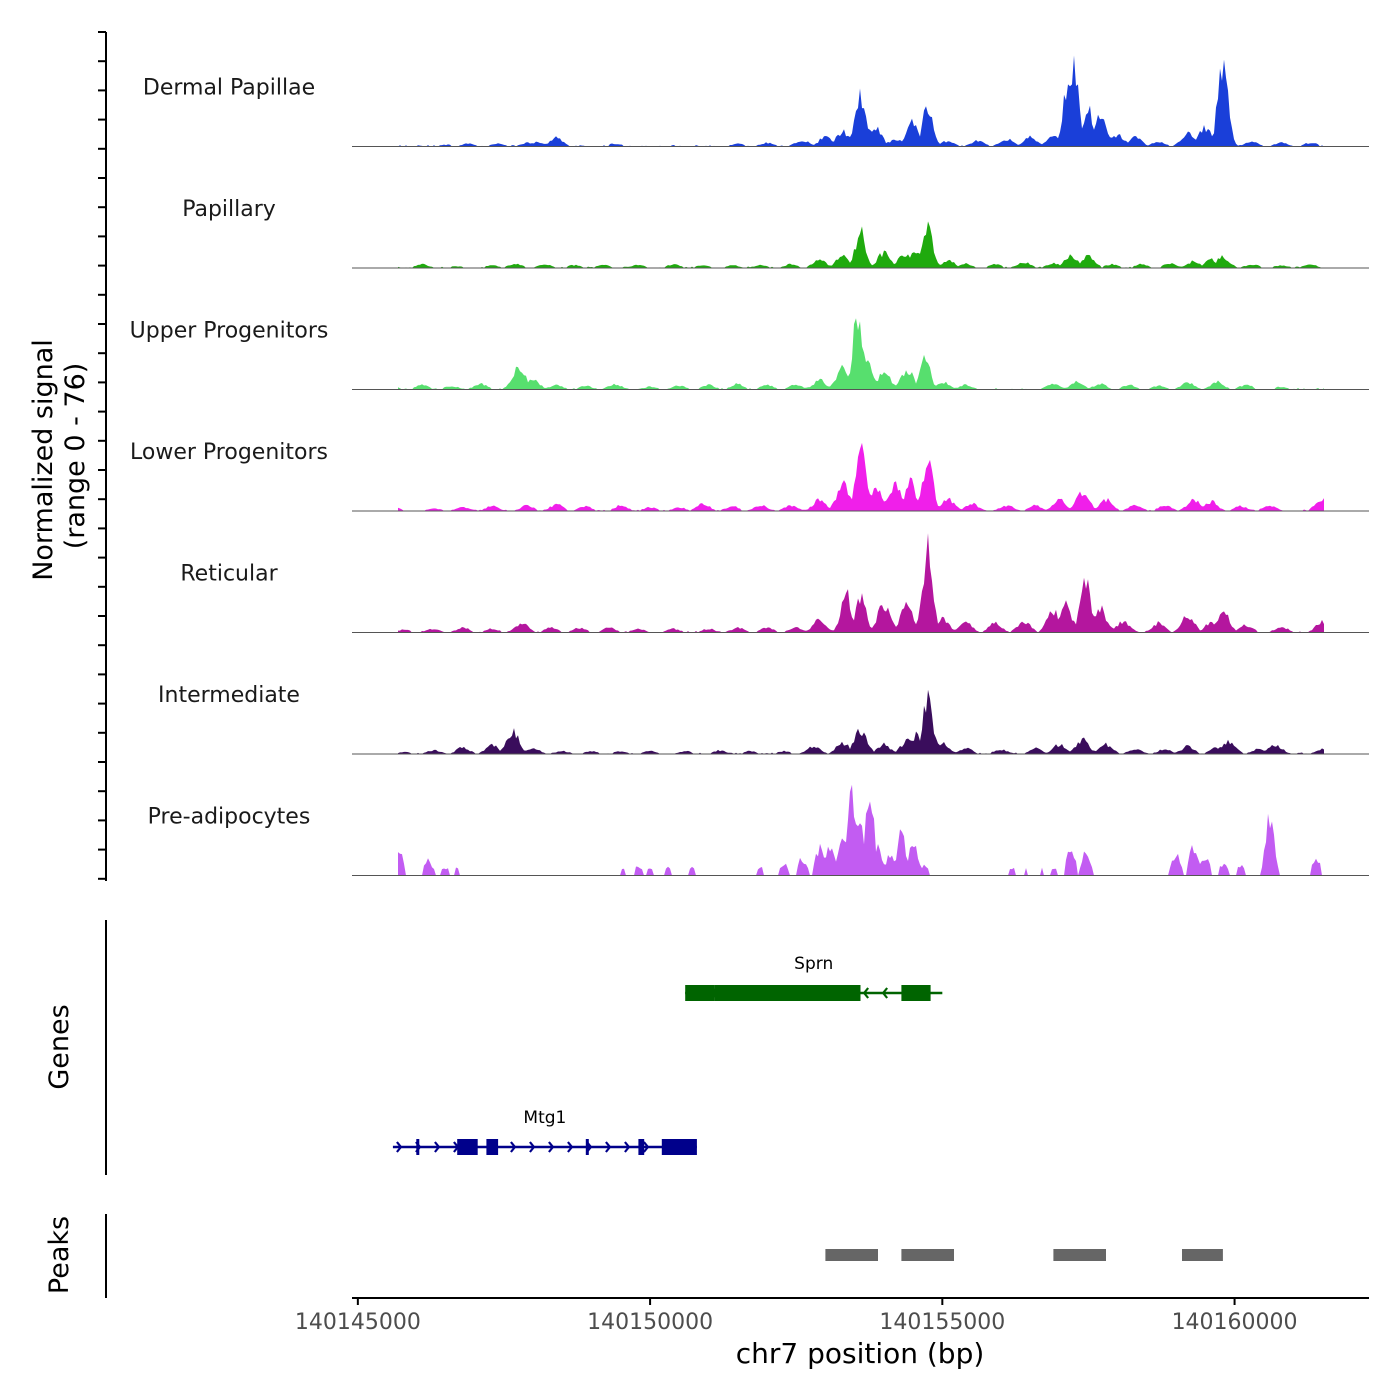 The image size is (1400, 1400). What do you see at coordinates (358, 1322) in the screenshot?
I see `x-tick-label: 140145000` at bounding box center [358, 1322].